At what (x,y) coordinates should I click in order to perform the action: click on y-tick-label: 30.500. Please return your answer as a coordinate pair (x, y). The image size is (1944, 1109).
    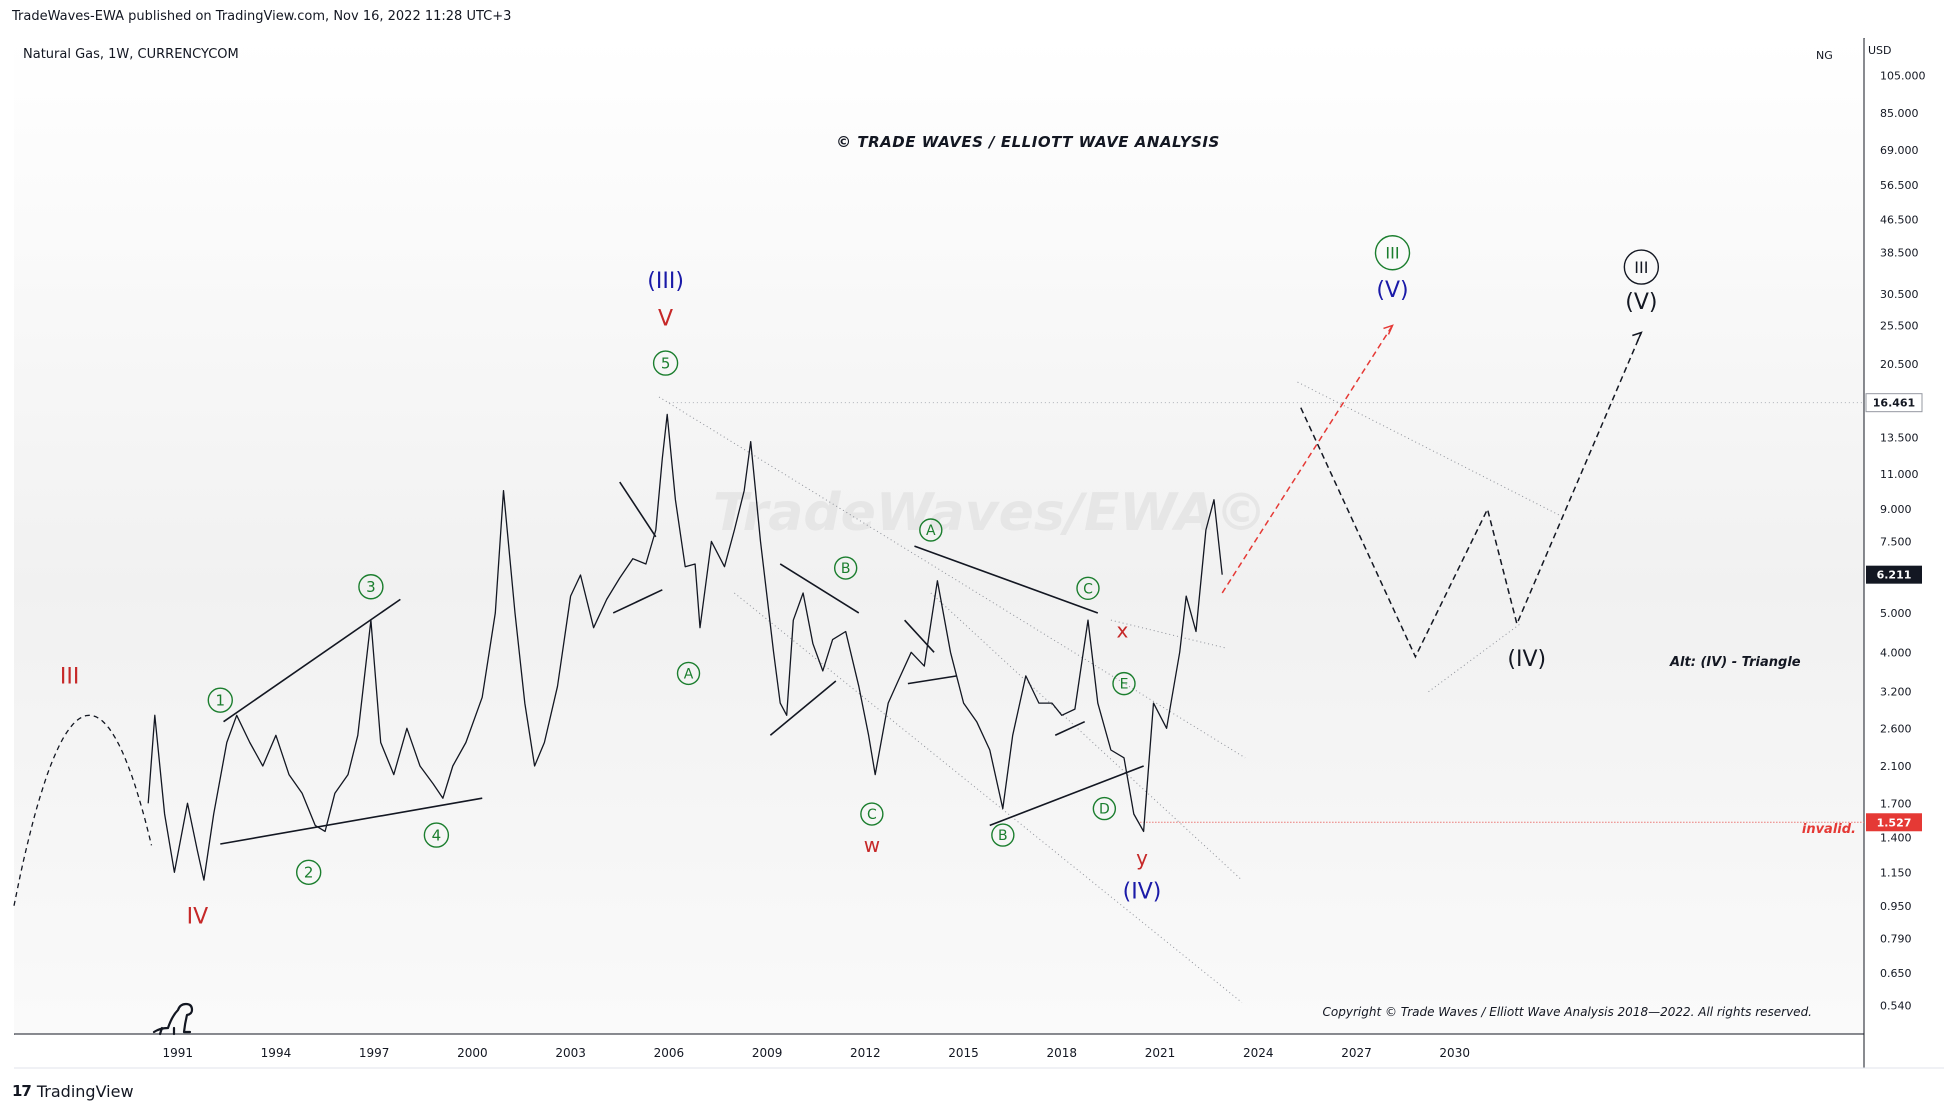
    Looking at the image, I should click on (1899, 294).